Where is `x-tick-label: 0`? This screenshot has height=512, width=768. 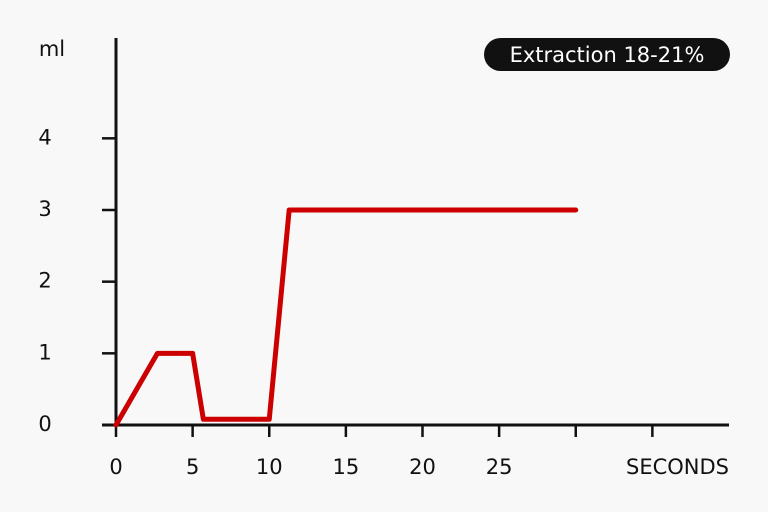
x-tick-label: 0 is located at coordinates (115, 467).